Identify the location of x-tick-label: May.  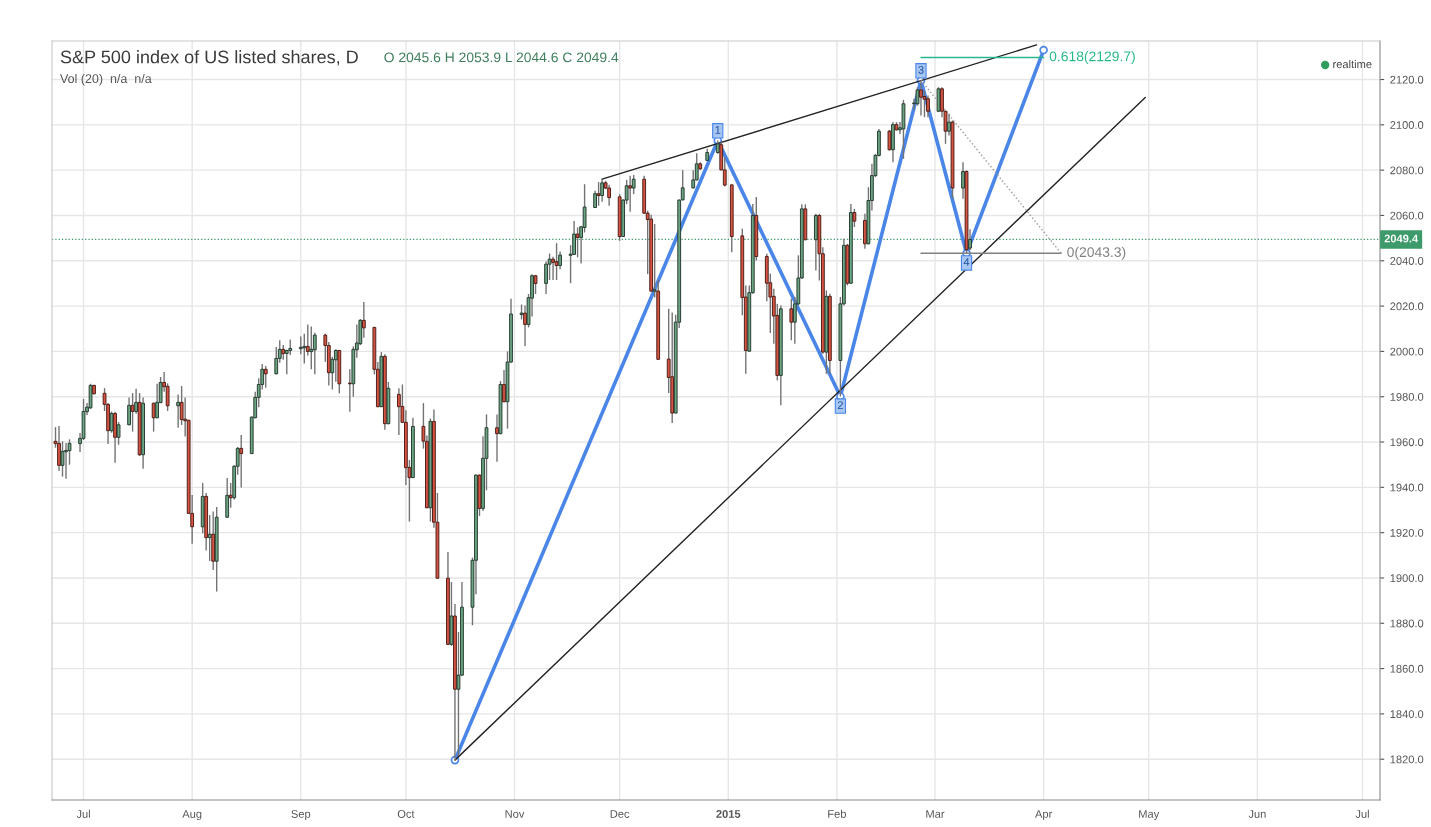
(1149, 815).